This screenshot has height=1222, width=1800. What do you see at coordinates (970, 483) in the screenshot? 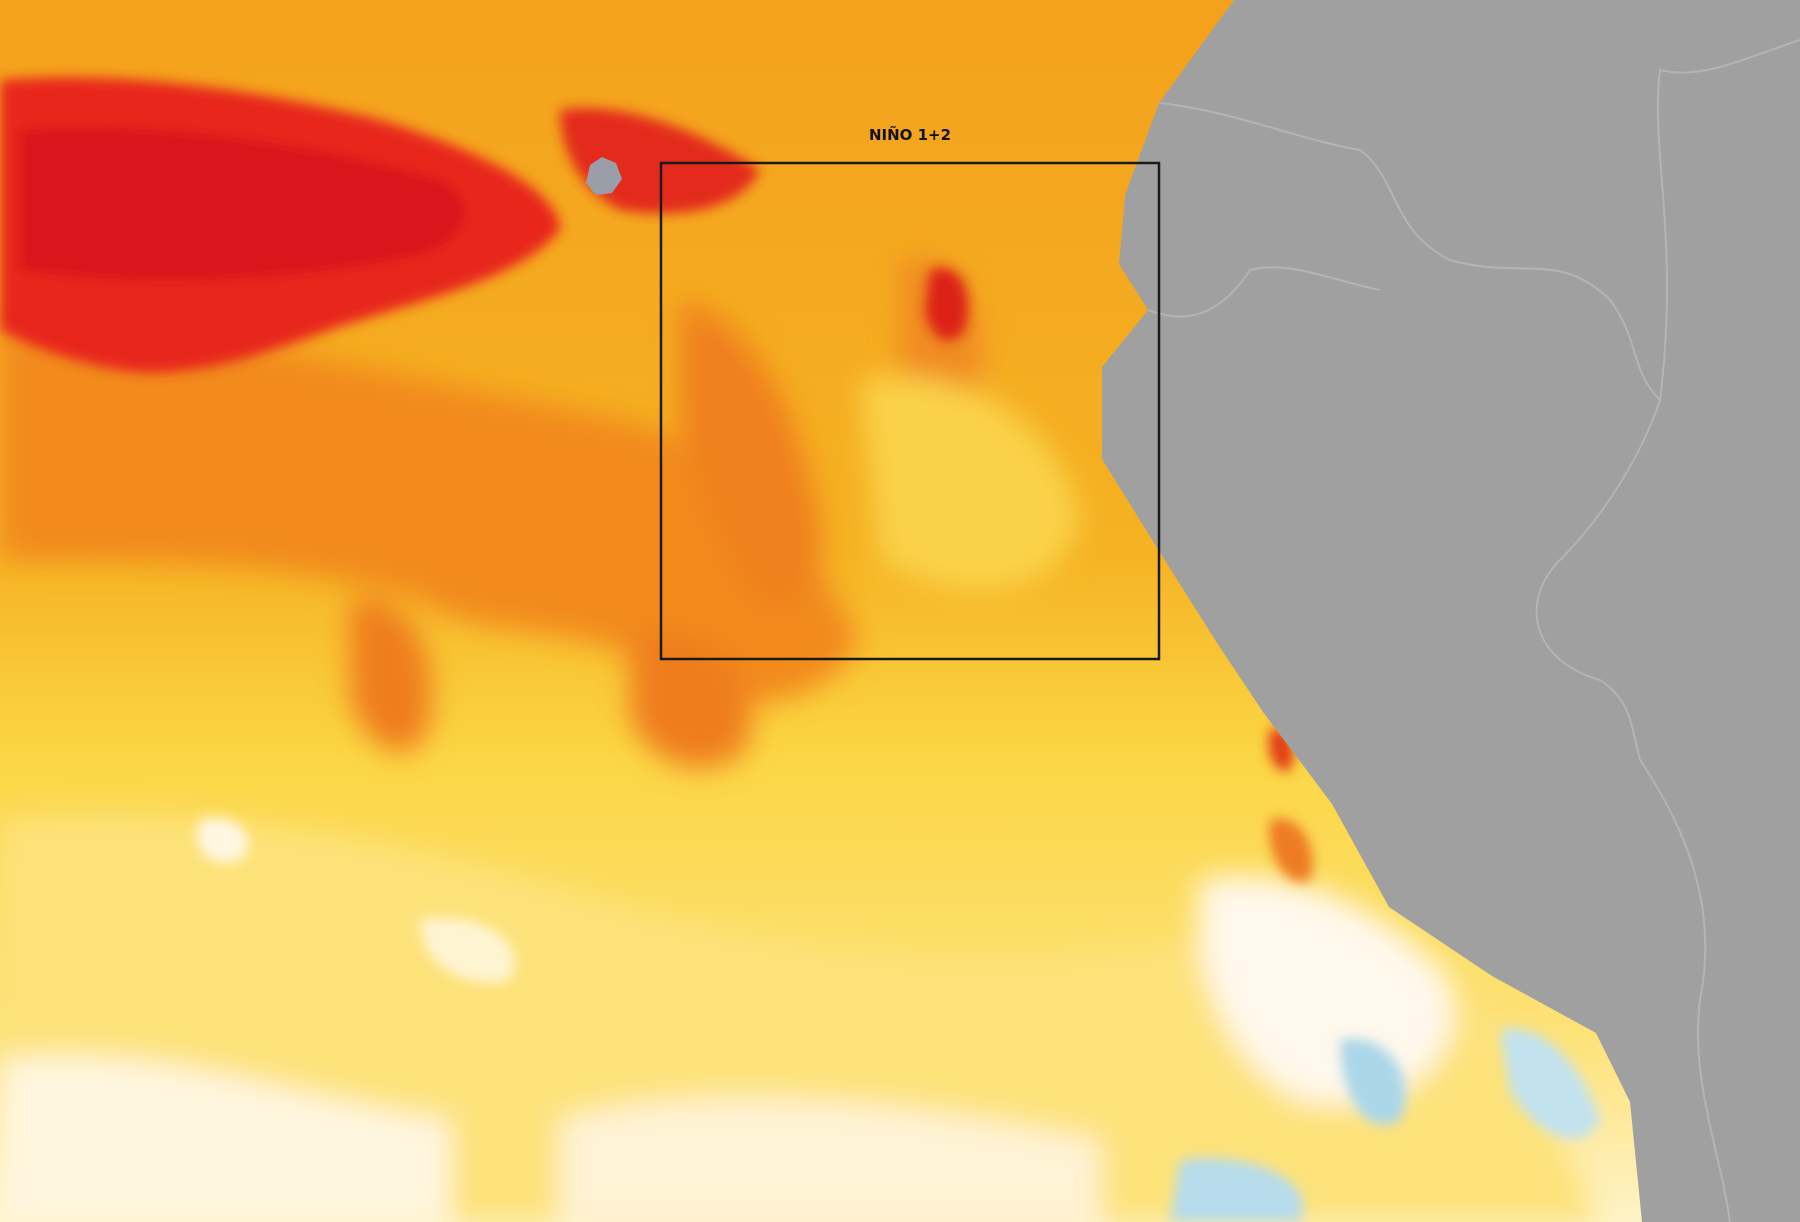
I see `cool-field` at bounding box center [970, 483].